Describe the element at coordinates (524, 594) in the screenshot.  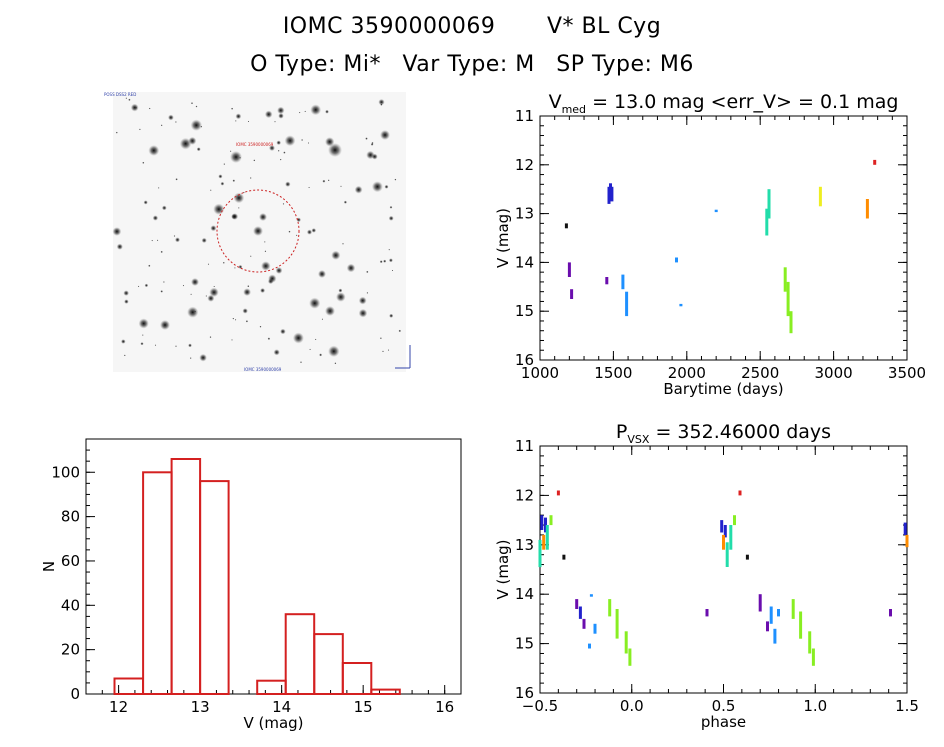
I see `phased-curve-y-tick-label: 14` at that location.